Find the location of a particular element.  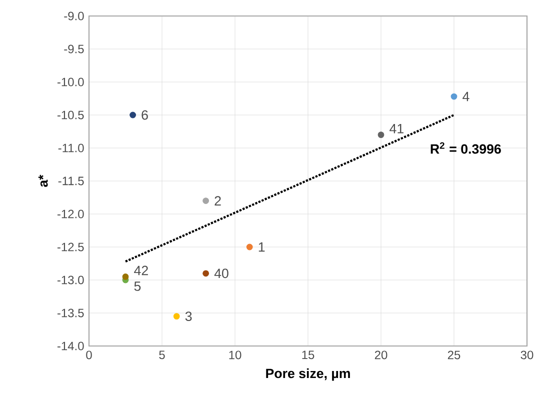

x-tick-label: 15 is located at coordinates (308, 355).